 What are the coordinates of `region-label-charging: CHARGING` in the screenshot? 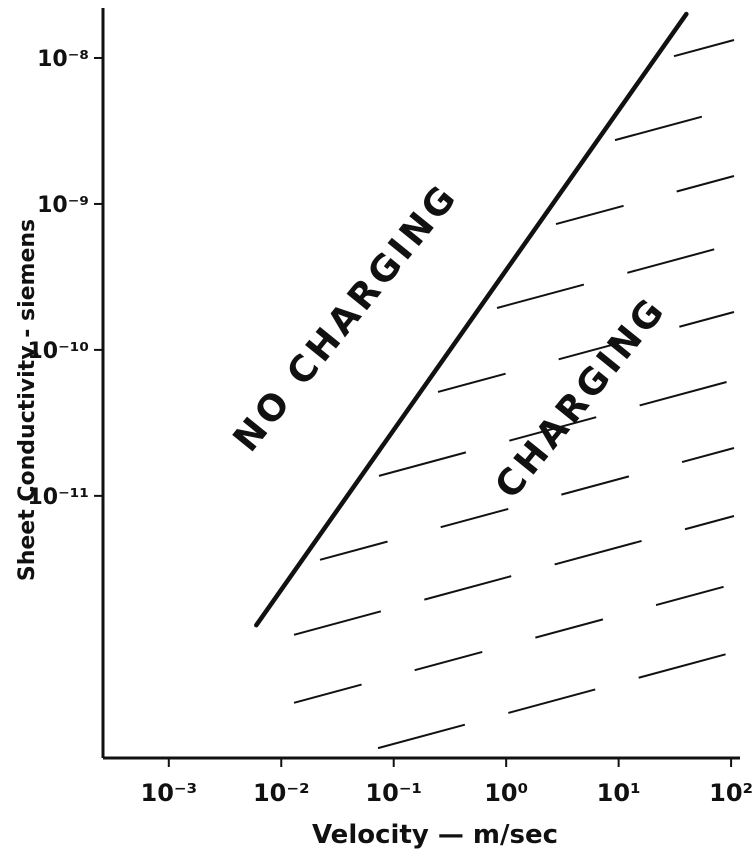 It's located at (580, 398).